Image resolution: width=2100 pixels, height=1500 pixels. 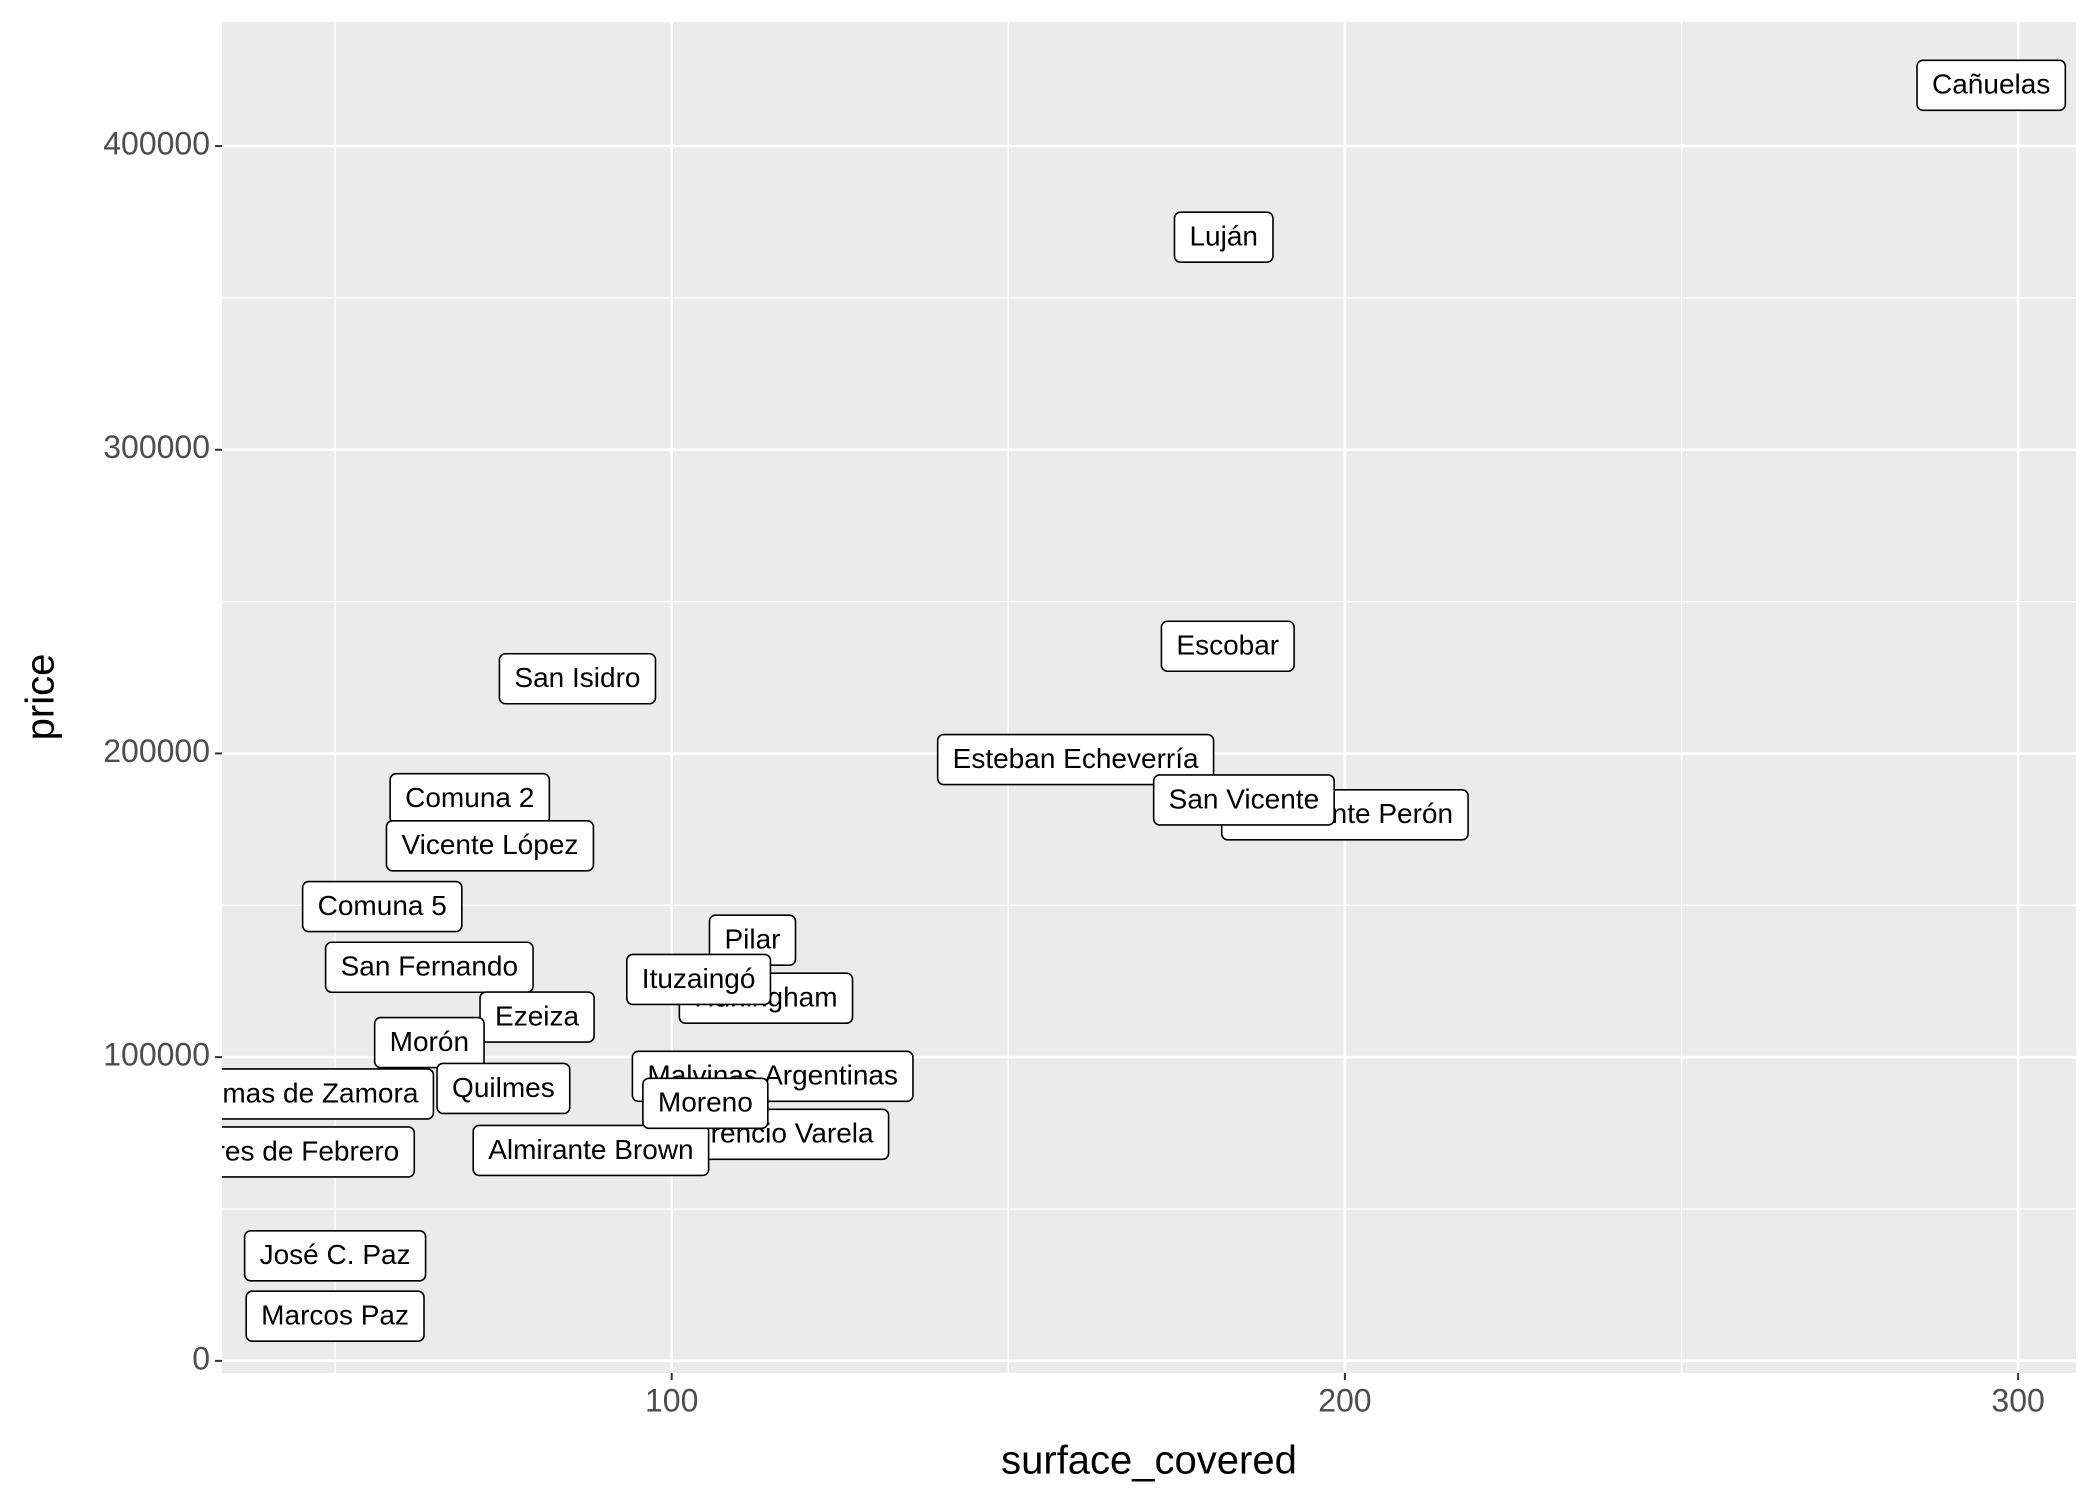 What do you see at coordinates (156, 447) in the screenshot?
I see `y-tick-label: 300000` at bounding box center [156, 447].